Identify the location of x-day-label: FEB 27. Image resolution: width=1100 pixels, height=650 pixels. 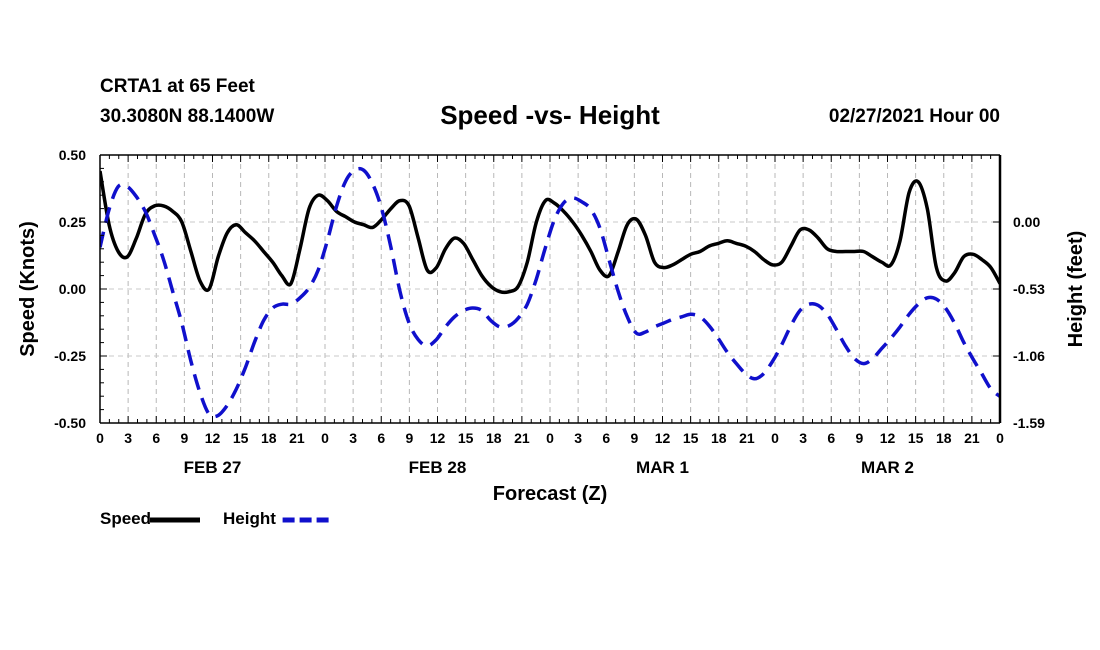
(213, 467).